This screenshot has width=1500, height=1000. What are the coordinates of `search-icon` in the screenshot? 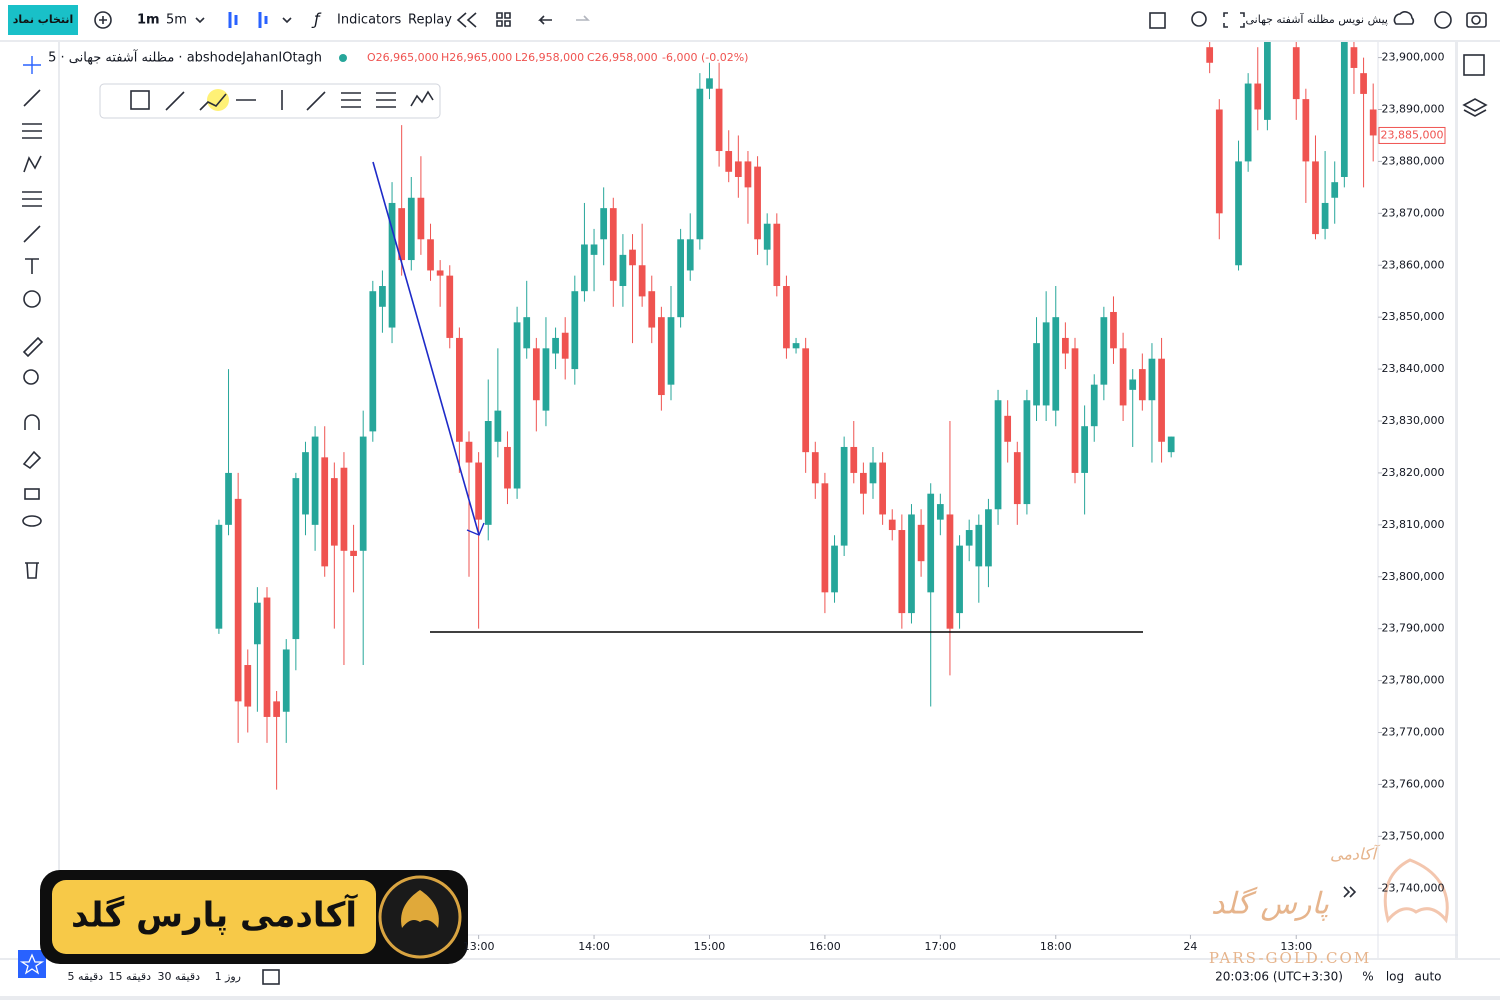 It's located at (1199, 19).